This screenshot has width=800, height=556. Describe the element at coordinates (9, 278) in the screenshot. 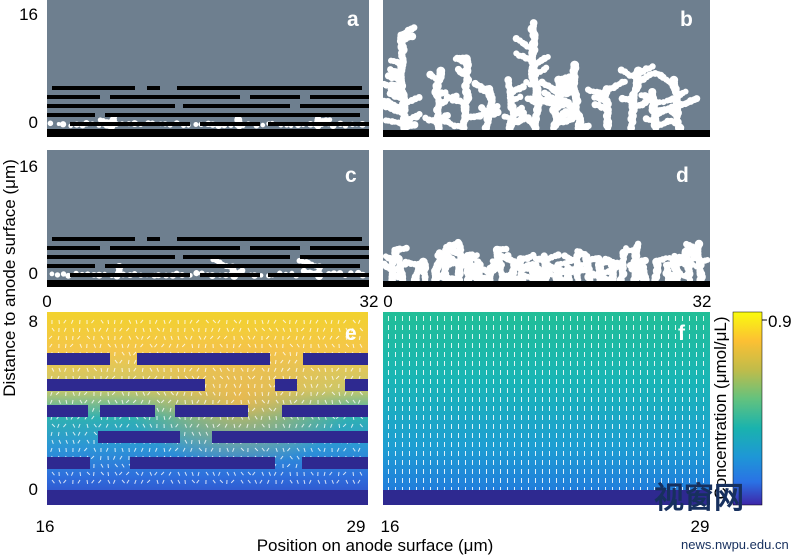

I see `y-axis-label: Distance to anode surface (μm)` at that location.